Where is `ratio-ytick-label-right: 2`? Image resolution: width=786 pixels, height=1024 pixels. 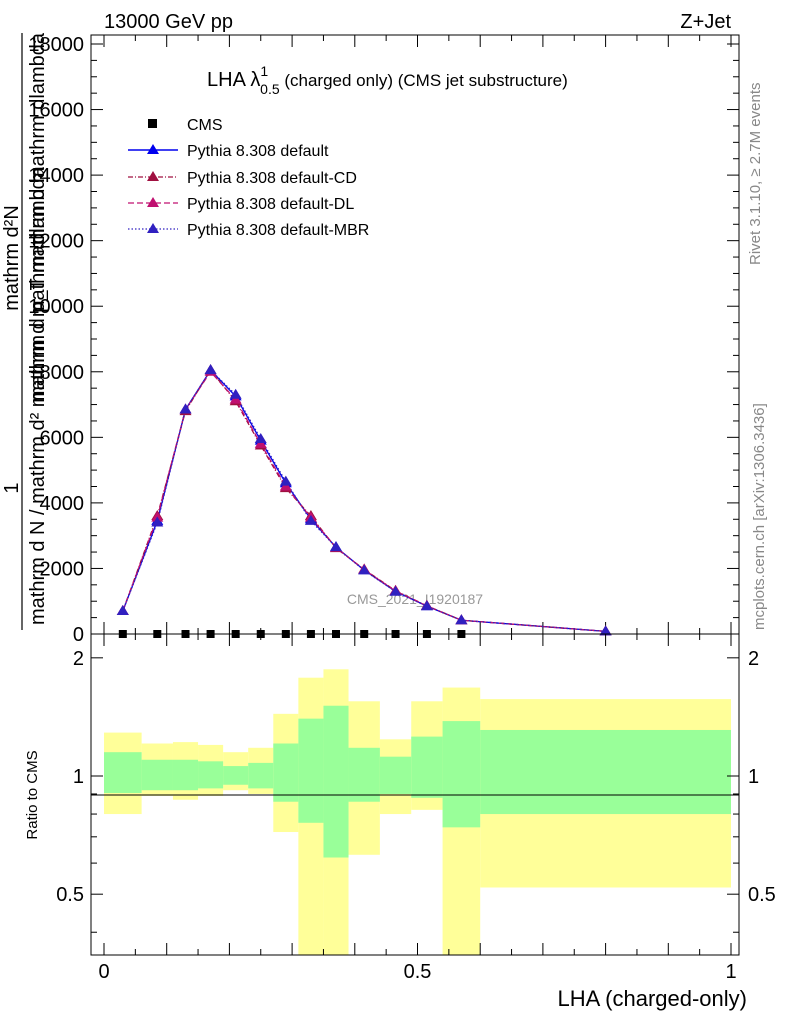 ratio-ytick-label-right: 2 is located at coordinates (753, 659).